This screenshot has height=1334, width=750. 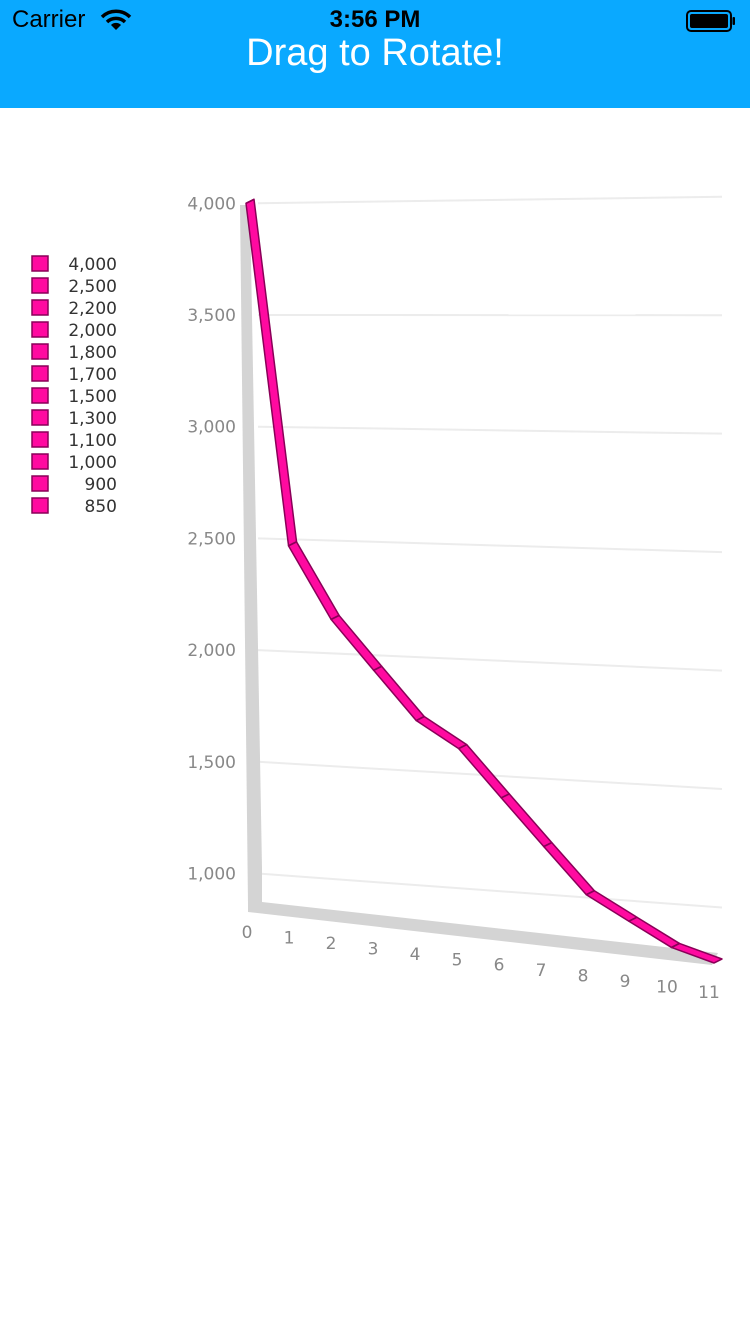 I want to click on y-tick-label: 1,500, so click(x=211, y=763).